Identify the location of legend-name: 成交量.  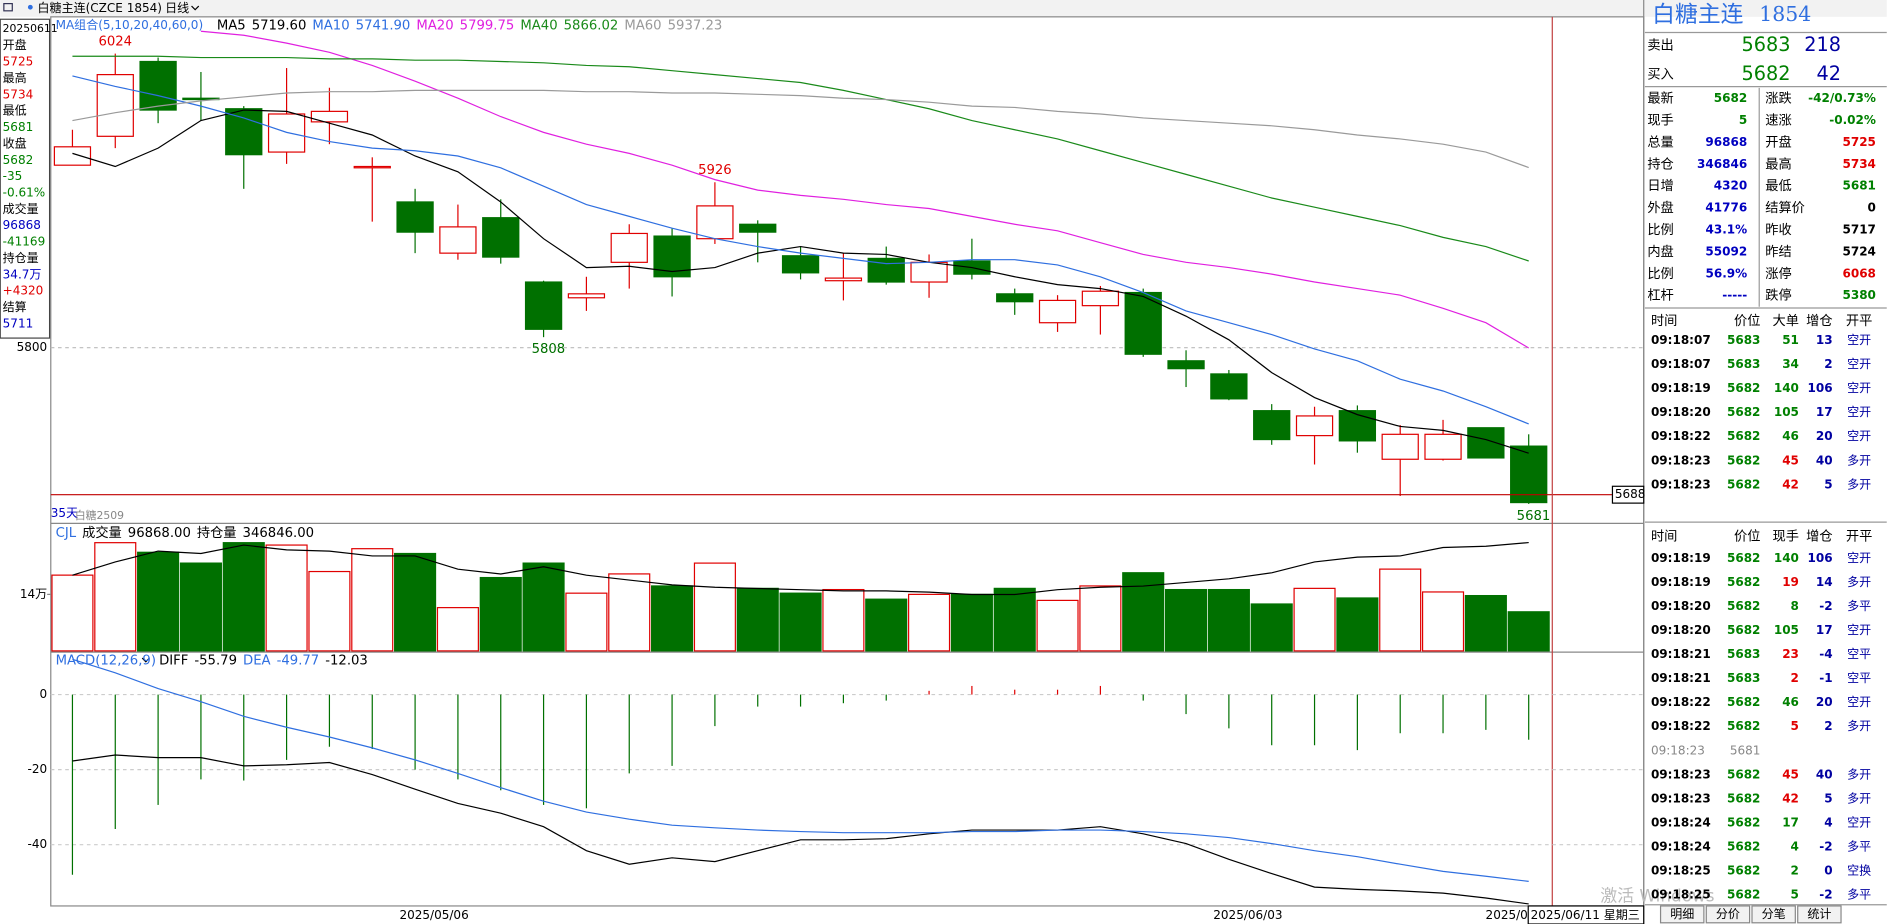
(102, 532).